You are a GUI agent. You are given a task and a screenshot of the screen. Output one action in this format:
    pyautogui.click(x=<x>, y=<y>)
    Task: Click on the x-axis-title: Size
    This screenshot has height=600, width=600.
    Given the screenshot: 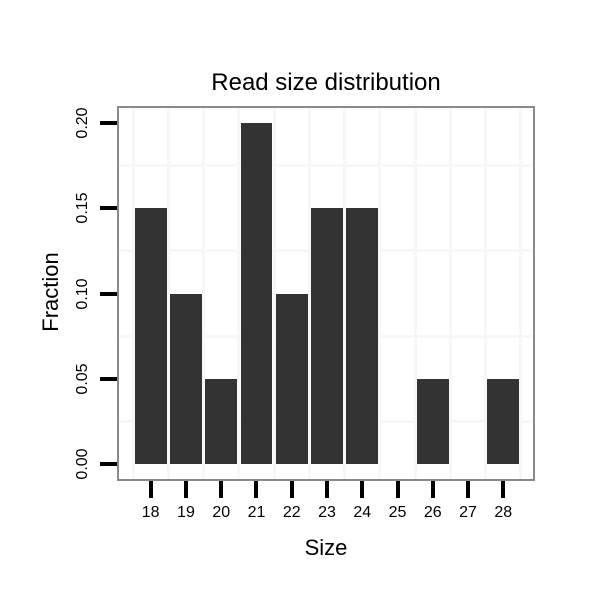 What is the action you would take?
    pyautogui.click(x=326, y=547)
    